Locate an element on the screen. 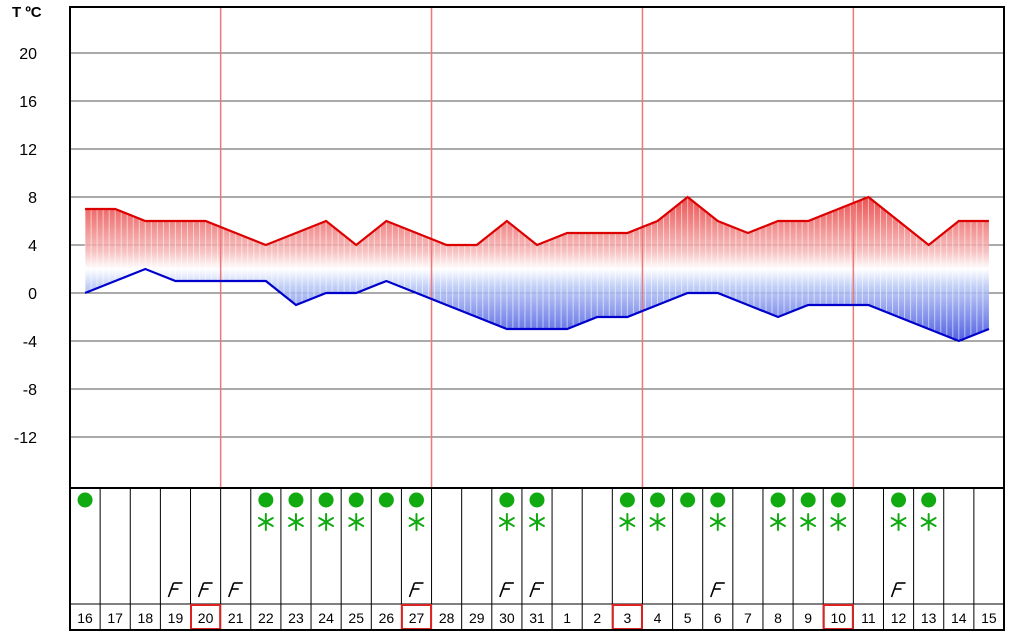 Image resolution: width=1024 pixels, height=636 pixels. day-label: 27 is located at coordinates (417, 618).